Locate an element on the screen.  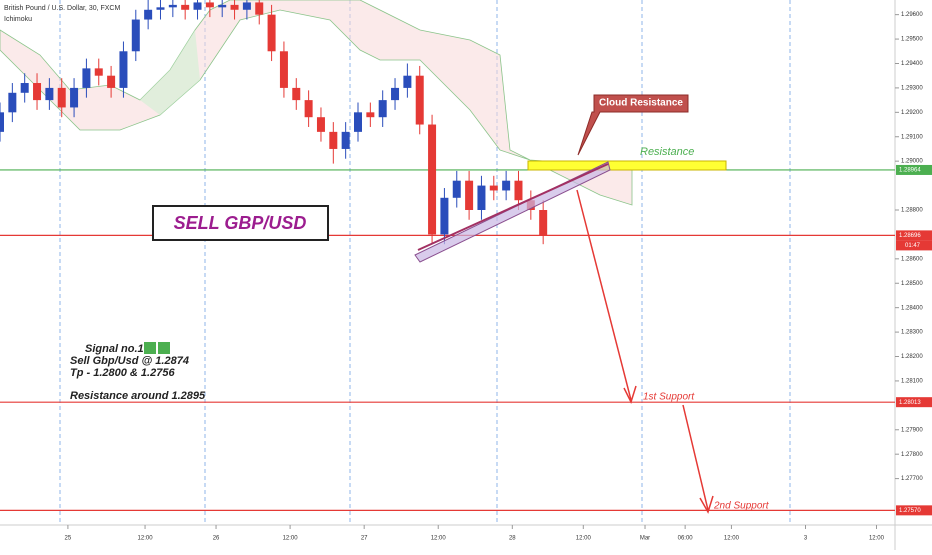
resistance-label: Resistance is located at coordinates (667, 152).